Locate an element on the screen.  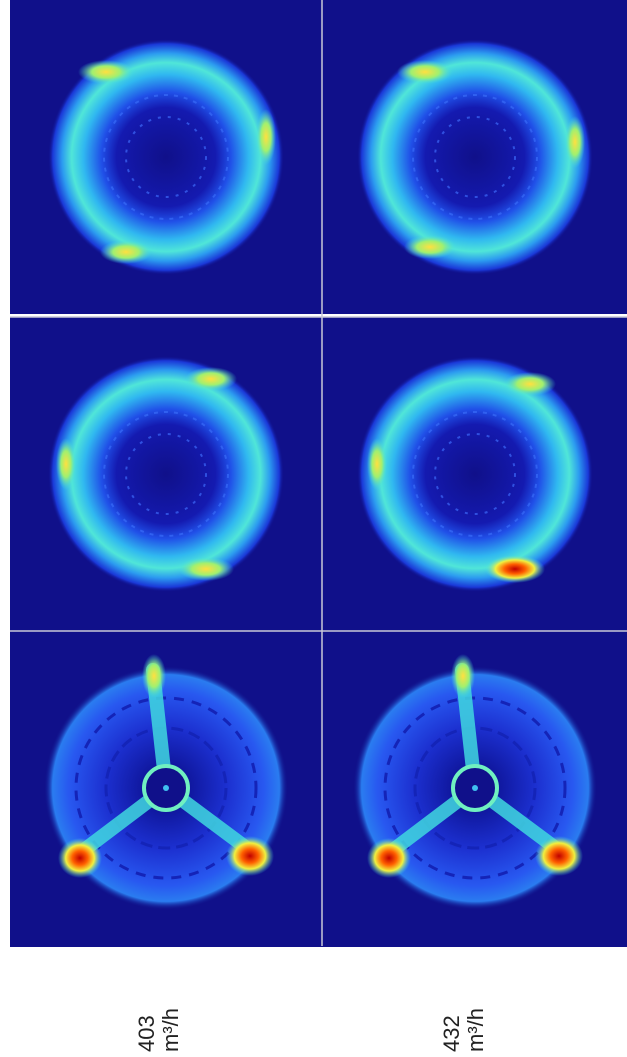
flow-label: 403 m³/h is located at coordinates (158, 1030).